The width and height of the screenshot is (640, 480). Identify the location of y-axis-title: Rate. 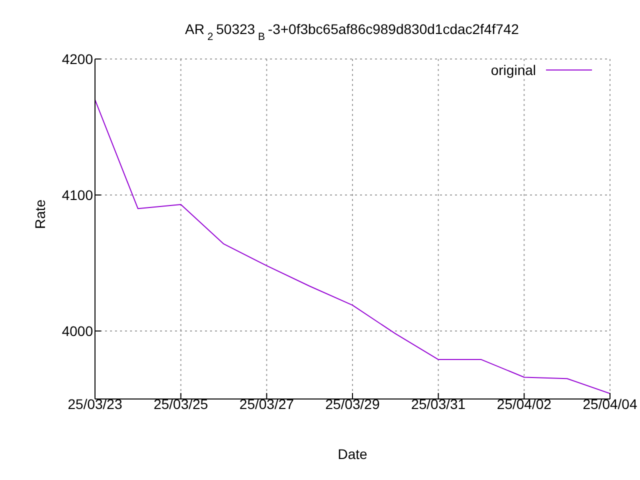
(40, 214).